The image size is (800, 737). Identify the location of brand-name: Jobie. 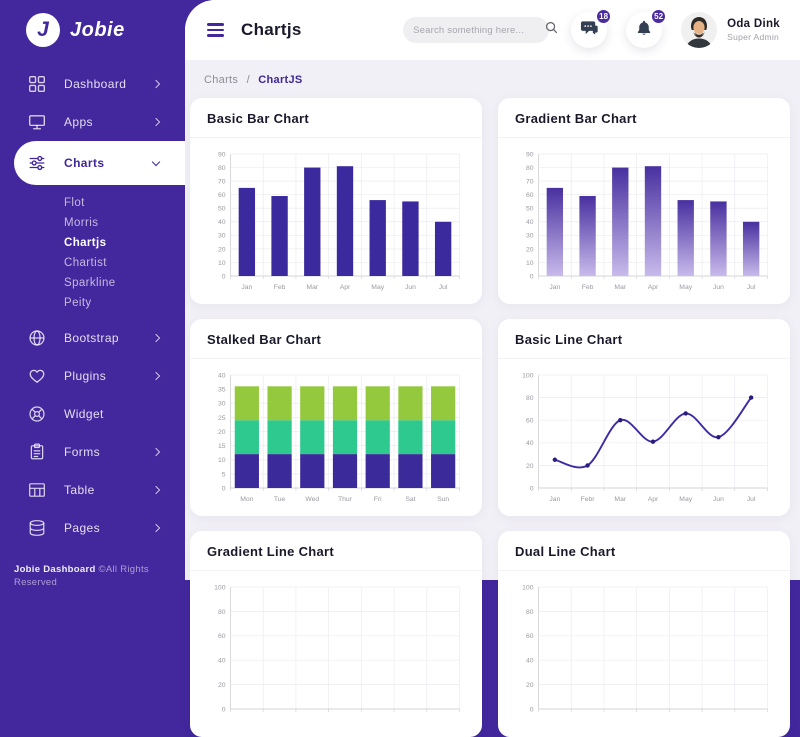
(97, 30).